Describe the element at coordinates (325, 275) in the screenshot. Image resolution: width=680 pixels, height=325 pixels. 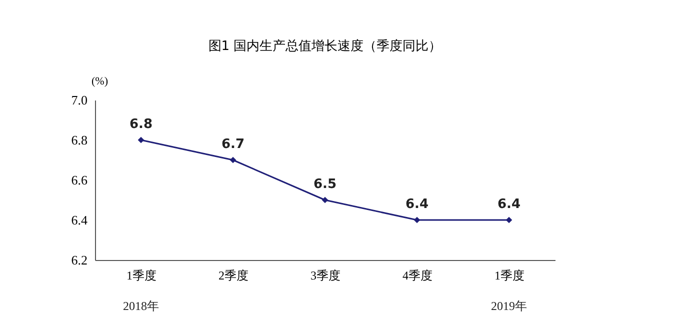
I see `x-tick-label: 3季度` at that location.